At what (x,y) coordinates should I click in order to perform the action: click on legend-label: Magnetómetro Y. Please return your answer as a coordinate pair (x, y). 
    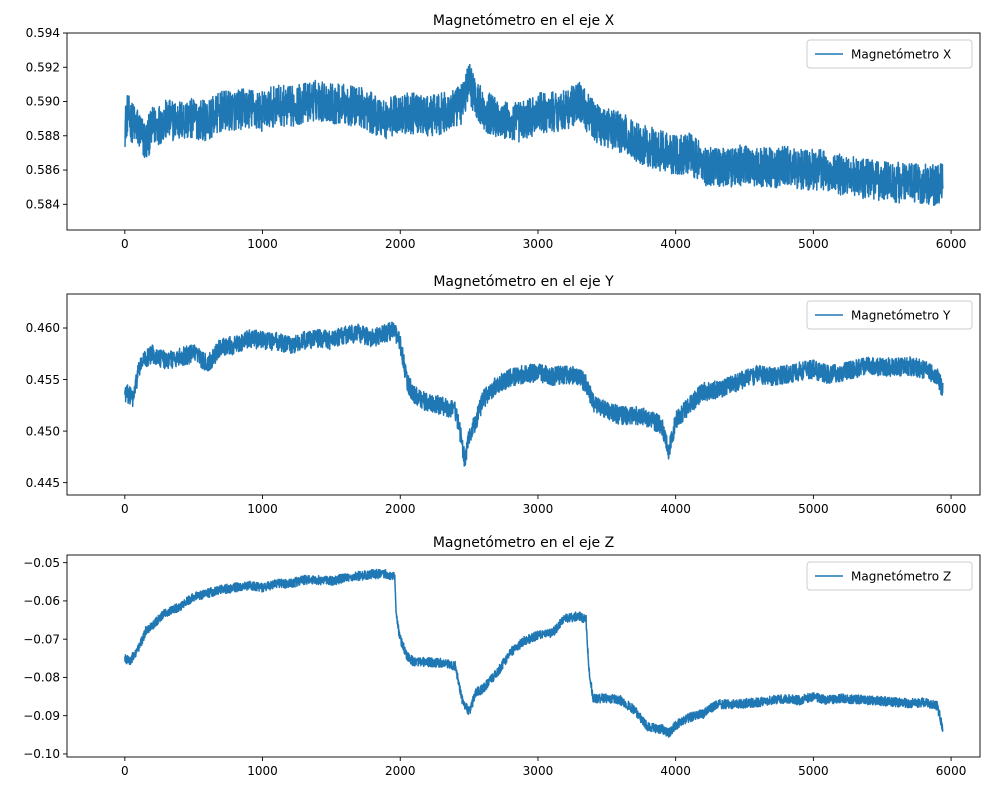
    Looking at the image, I should click on (901, 316).